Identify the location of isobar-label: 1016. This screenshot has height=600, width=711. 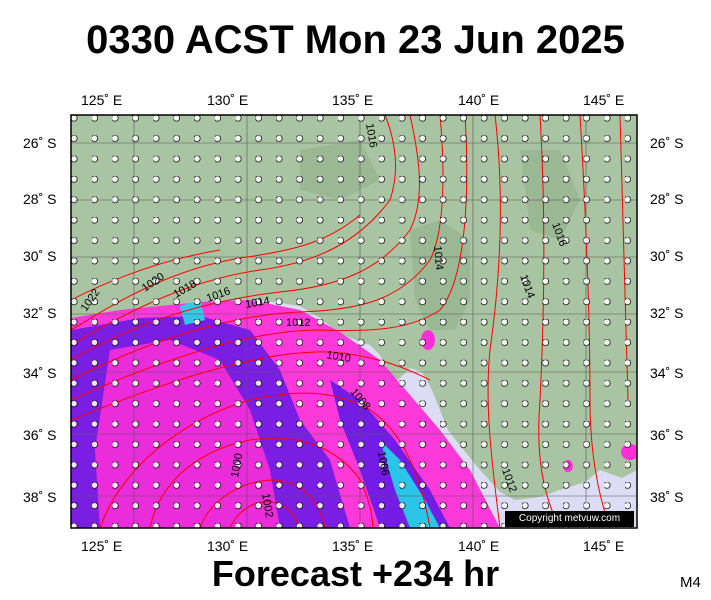
(371, 135).